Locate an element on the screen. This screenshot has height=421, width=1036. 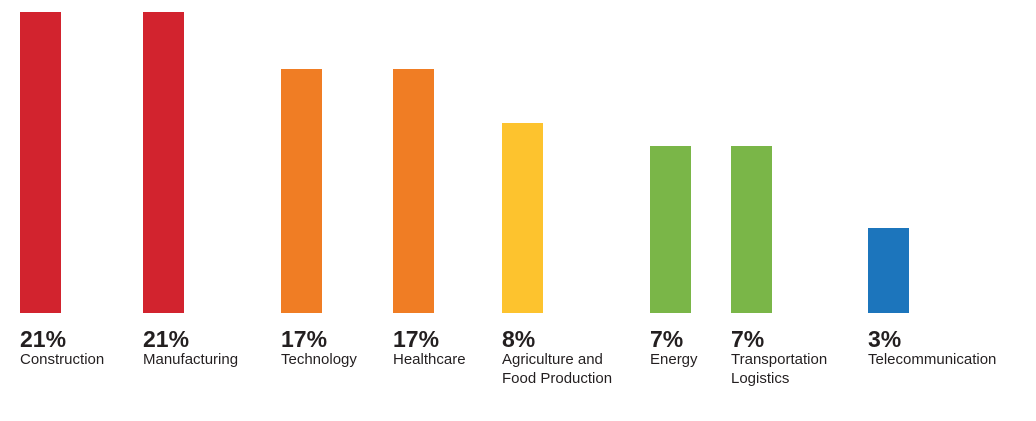
bar-value-label-transportation-logistics: 7% is located at coordinates (748, 339).